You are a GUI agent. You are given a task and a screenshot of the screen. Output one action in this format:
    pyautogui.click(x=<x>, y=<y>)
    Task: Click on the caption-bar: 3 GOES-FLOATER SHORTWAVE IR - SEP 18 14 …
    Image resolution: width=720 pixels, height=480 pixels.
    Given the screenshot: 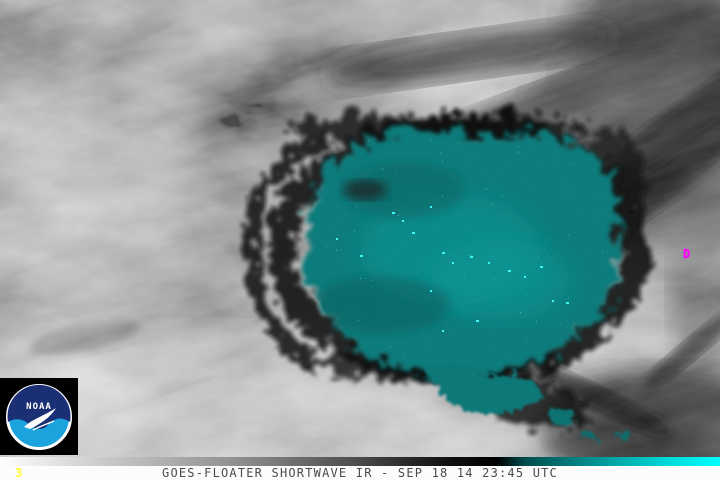 What is the action you would take?
    pyautogui.click(x=360, y=473)
    